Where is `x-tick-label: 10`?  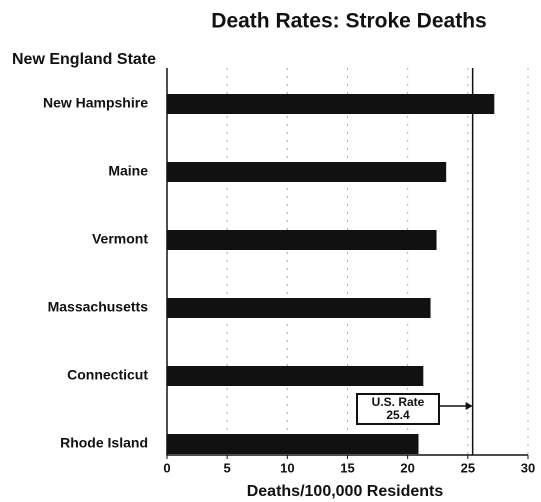 x-tick-label: 10 is located at coordinates (287, 467).